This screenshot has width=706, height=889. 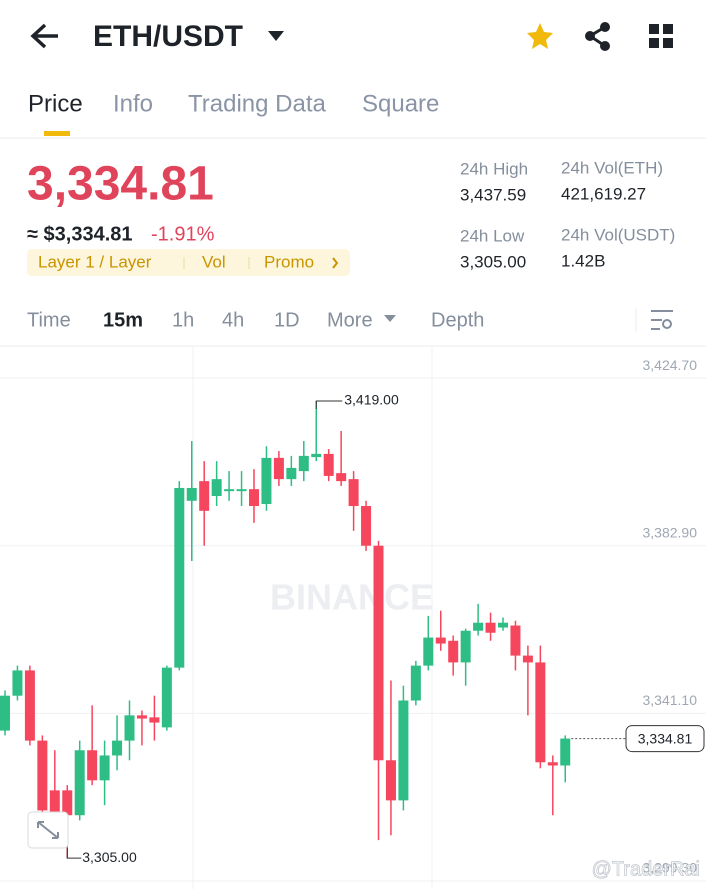 I want to click on watermark: @TraderRai, so click(x=646, y=869).